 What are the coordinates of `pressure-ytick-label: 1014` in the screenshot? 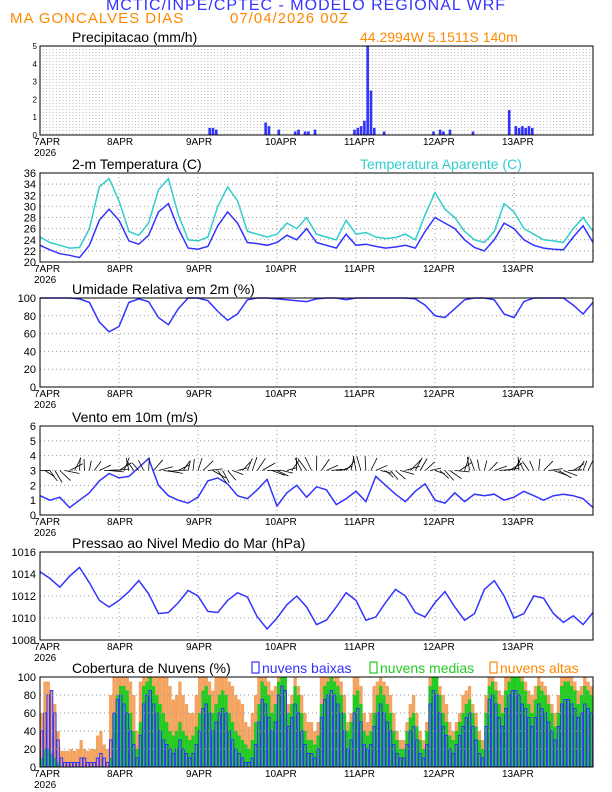 It's located at (24, 575).